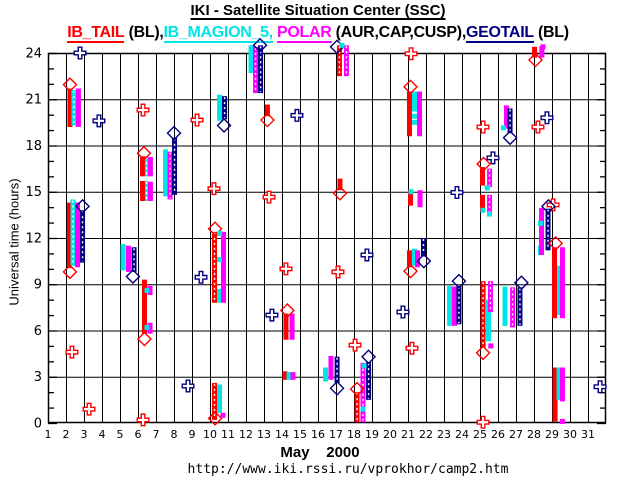 The image size is (636, 500). I want to click on x-tick-label: 3, so click(84, 434).